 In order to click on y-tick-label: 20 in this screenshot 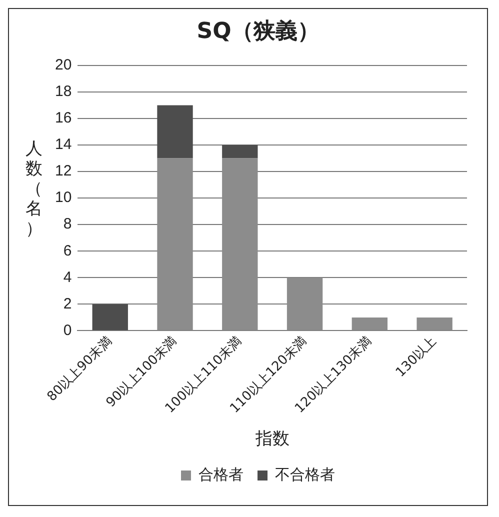, I will do `click(63, 65)`.